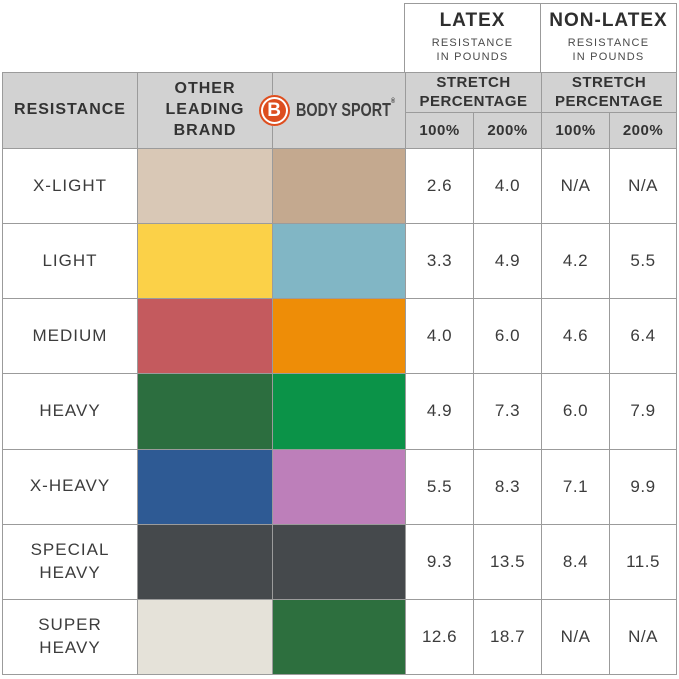  I want to click on brand-name: BODY SPORT, so click(343, 110).